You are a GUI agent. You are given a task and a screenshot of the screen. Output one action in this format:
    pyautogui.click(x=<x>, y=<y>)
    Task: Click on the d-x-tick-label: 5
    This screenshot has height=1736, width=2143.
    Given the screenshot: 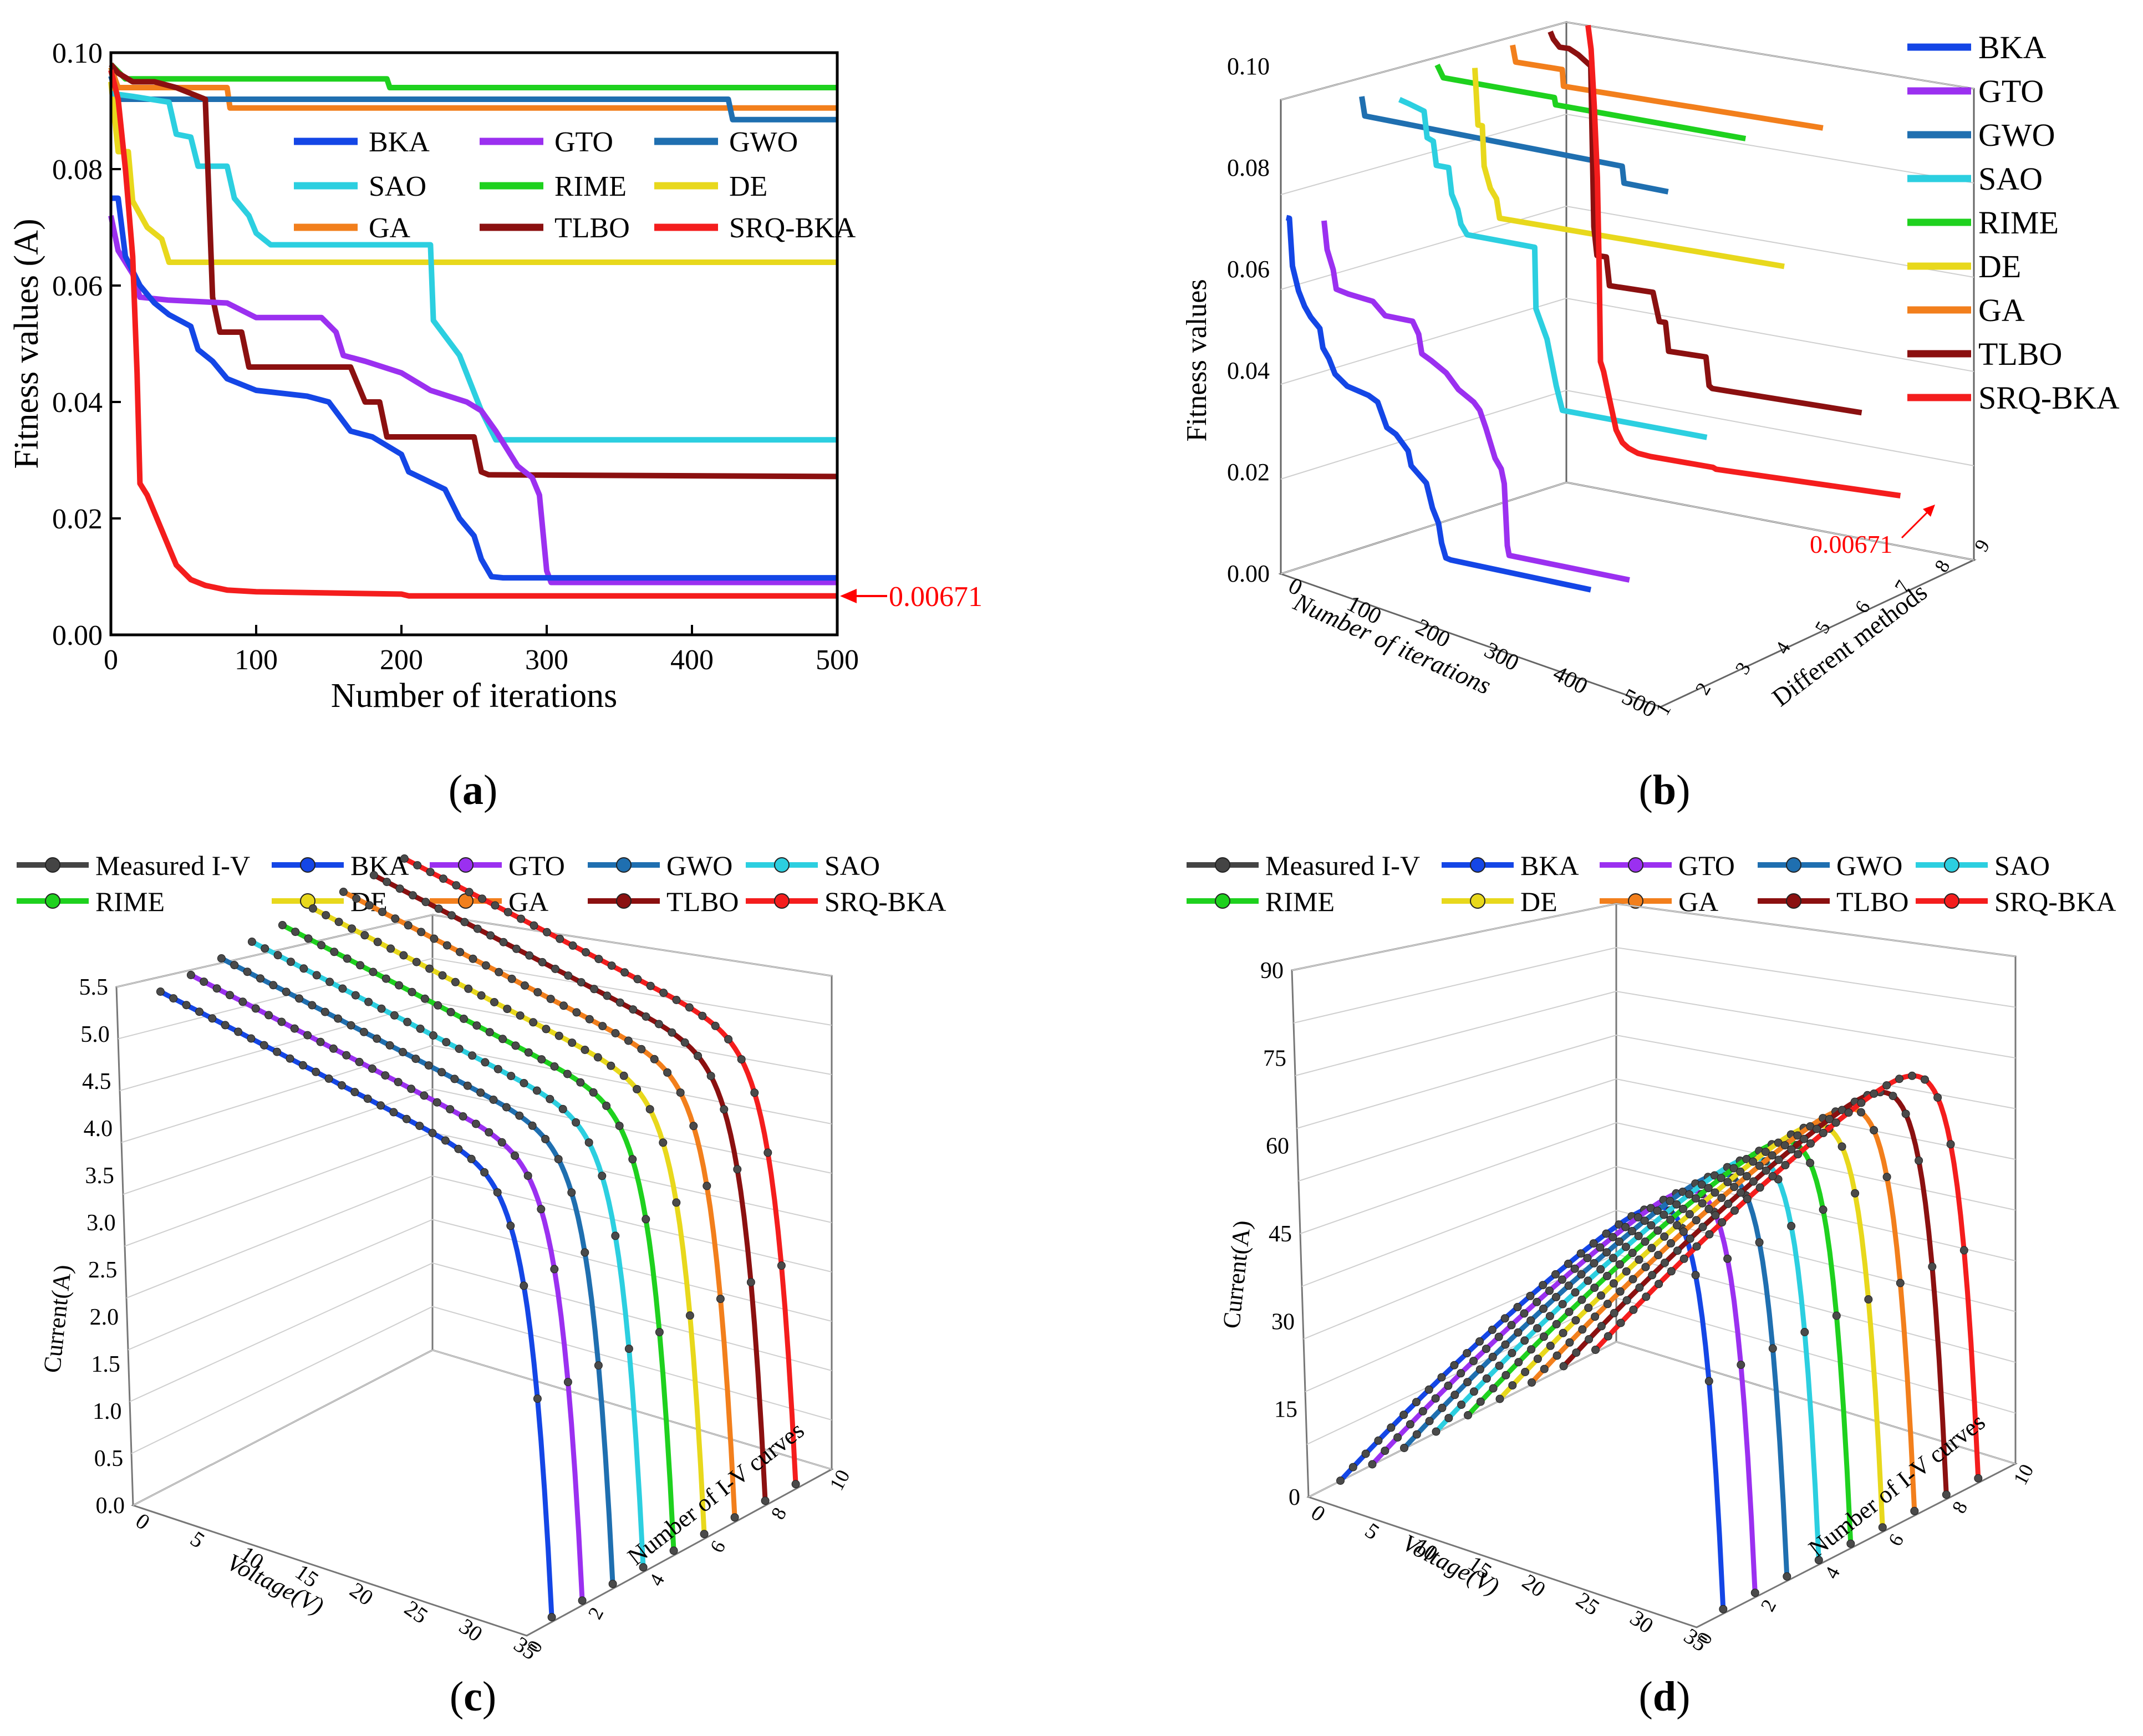 What is the action you would take?
    pyautogui.click(x=1372, y=1531)
    